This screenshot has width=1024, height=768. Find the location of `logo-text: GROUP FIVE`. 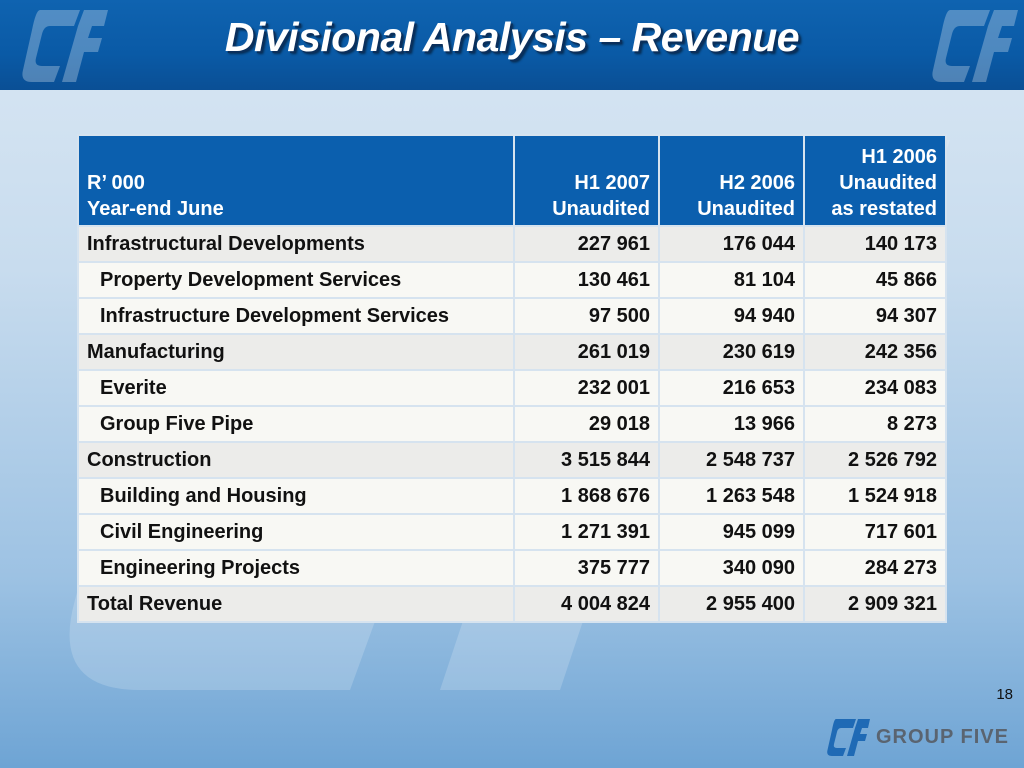

logo-text: GROUP FIVE is located at coordinates (942, 736).